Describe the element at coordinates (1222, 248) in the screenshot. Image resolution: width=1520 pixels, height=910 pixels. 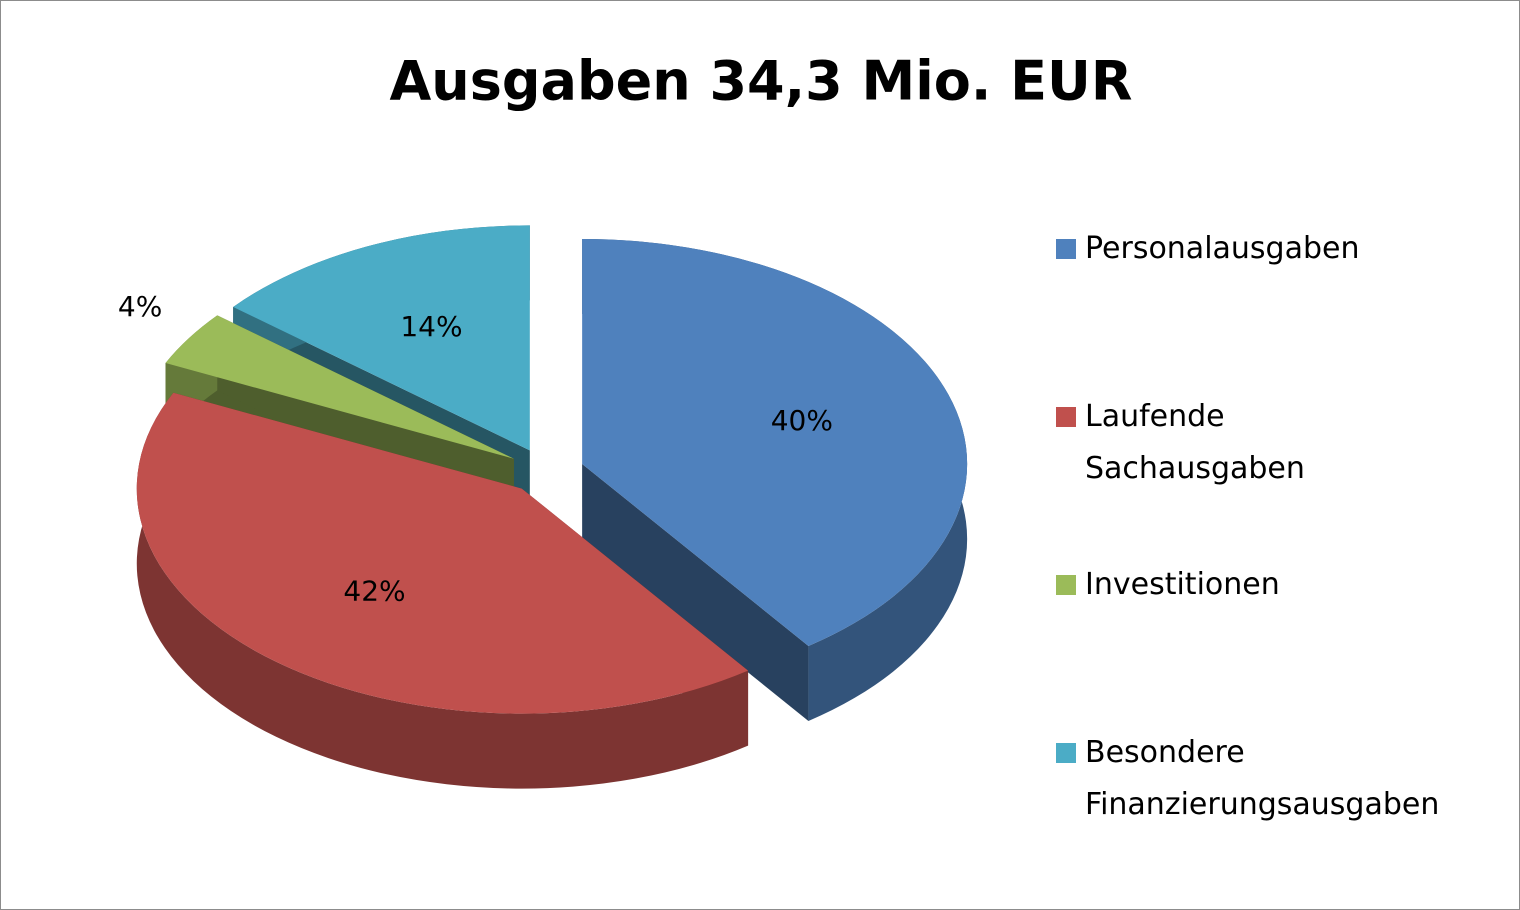
I see `legend-label: Personalausgaben` at that location.